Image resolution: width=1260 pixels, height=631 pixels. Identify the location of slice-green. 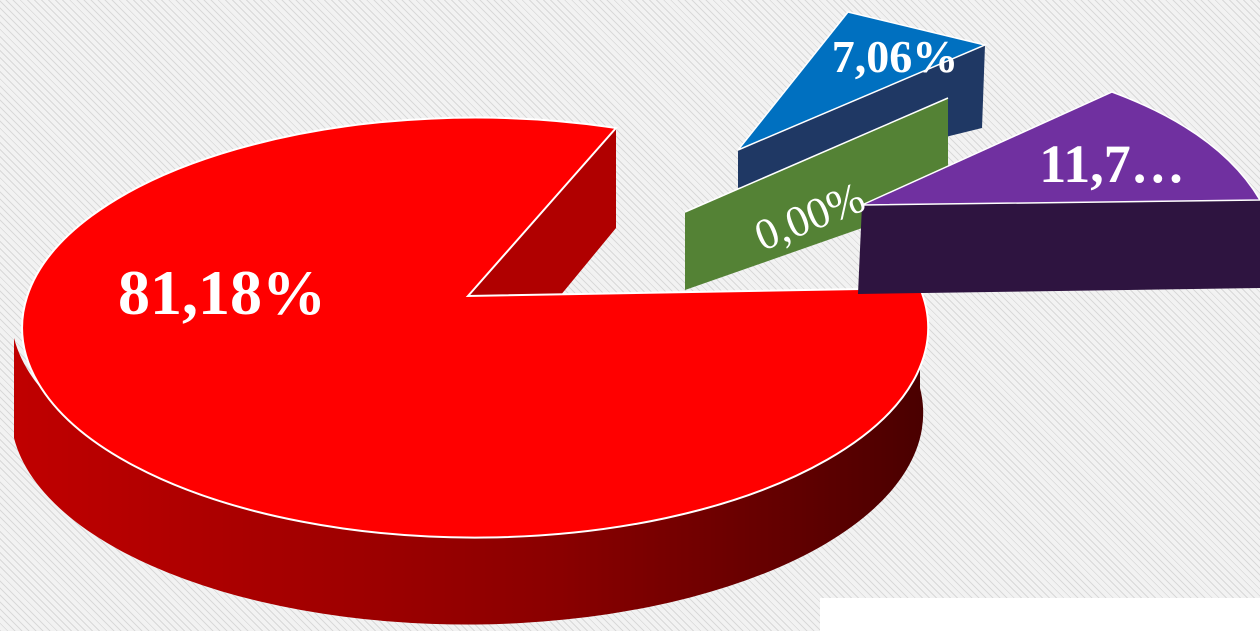
(816, 193).